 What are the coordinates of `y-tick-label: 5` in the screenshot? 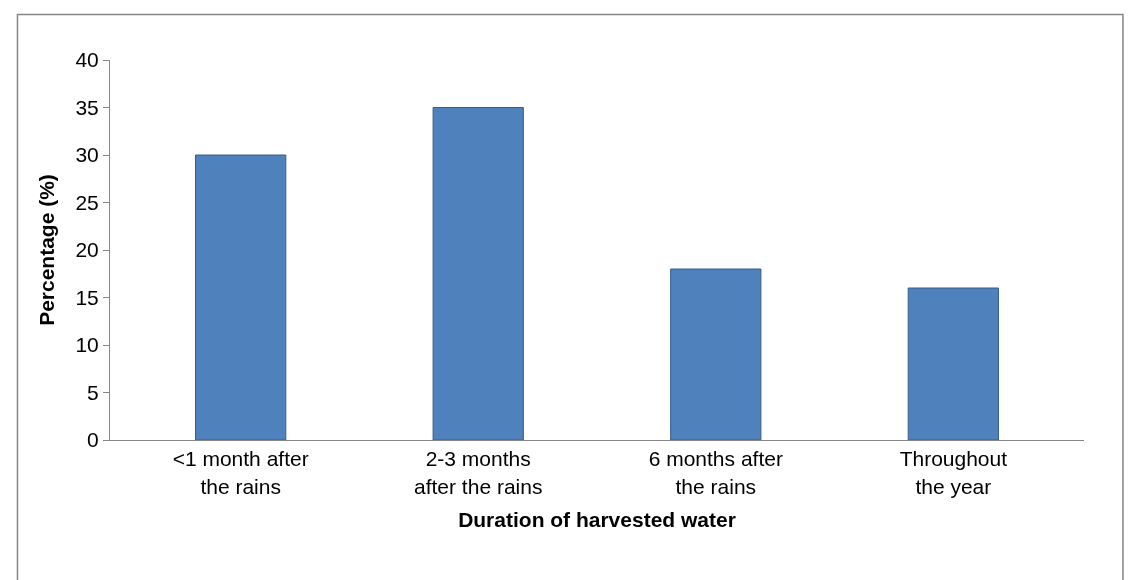 It's located at (93, 392).